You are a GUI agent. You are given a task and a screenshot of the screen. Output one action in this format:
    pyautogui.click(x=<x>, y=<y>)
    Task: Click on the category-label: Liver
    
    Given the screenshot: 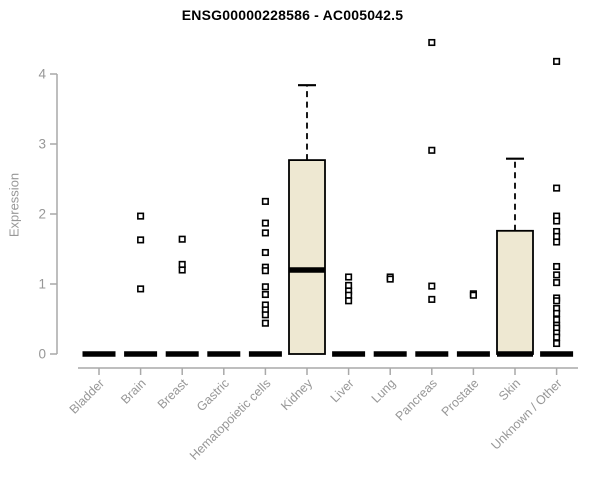 What is the action you would take?
    pyautogui.click(x=342, y=390)
    